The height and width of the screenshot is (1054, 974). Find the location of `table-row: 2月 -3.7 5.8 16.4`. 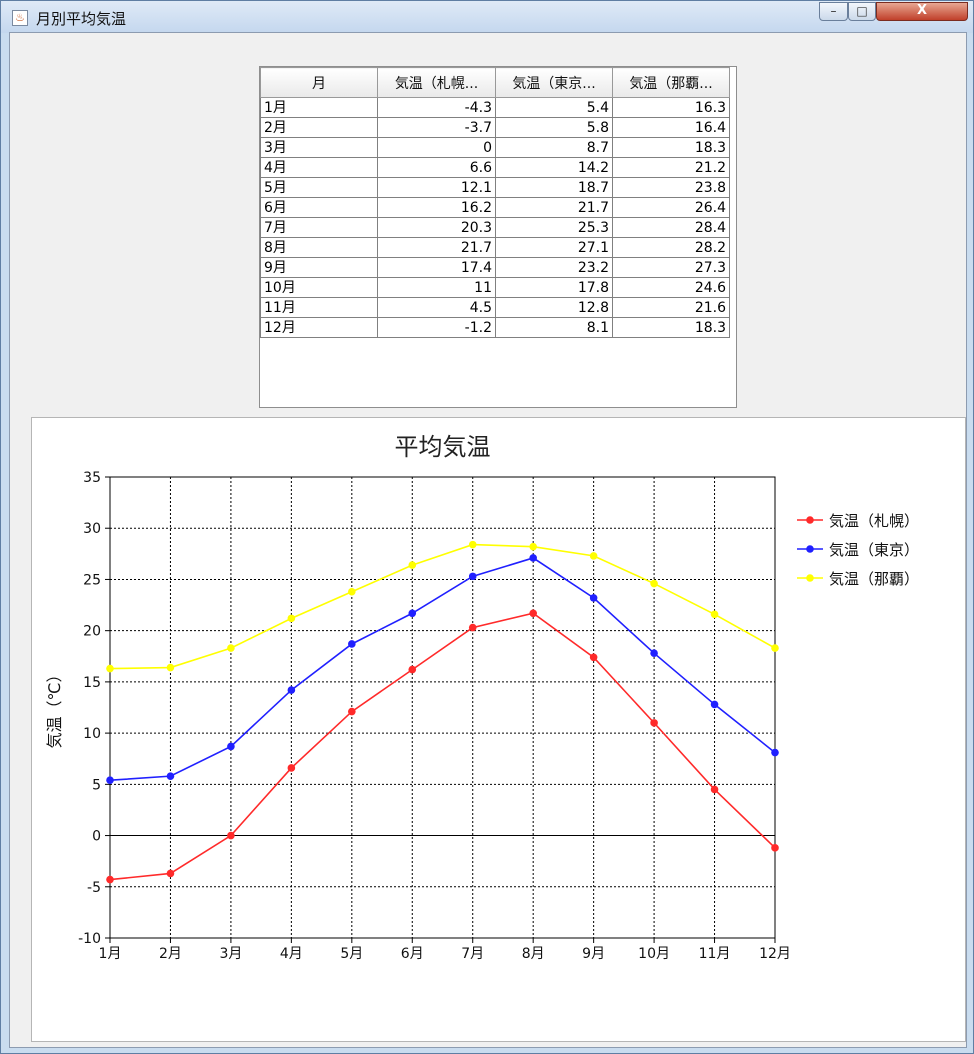

table-row: 2月 -3.7 5.8 16.4 is located at coordinates (495, 127).